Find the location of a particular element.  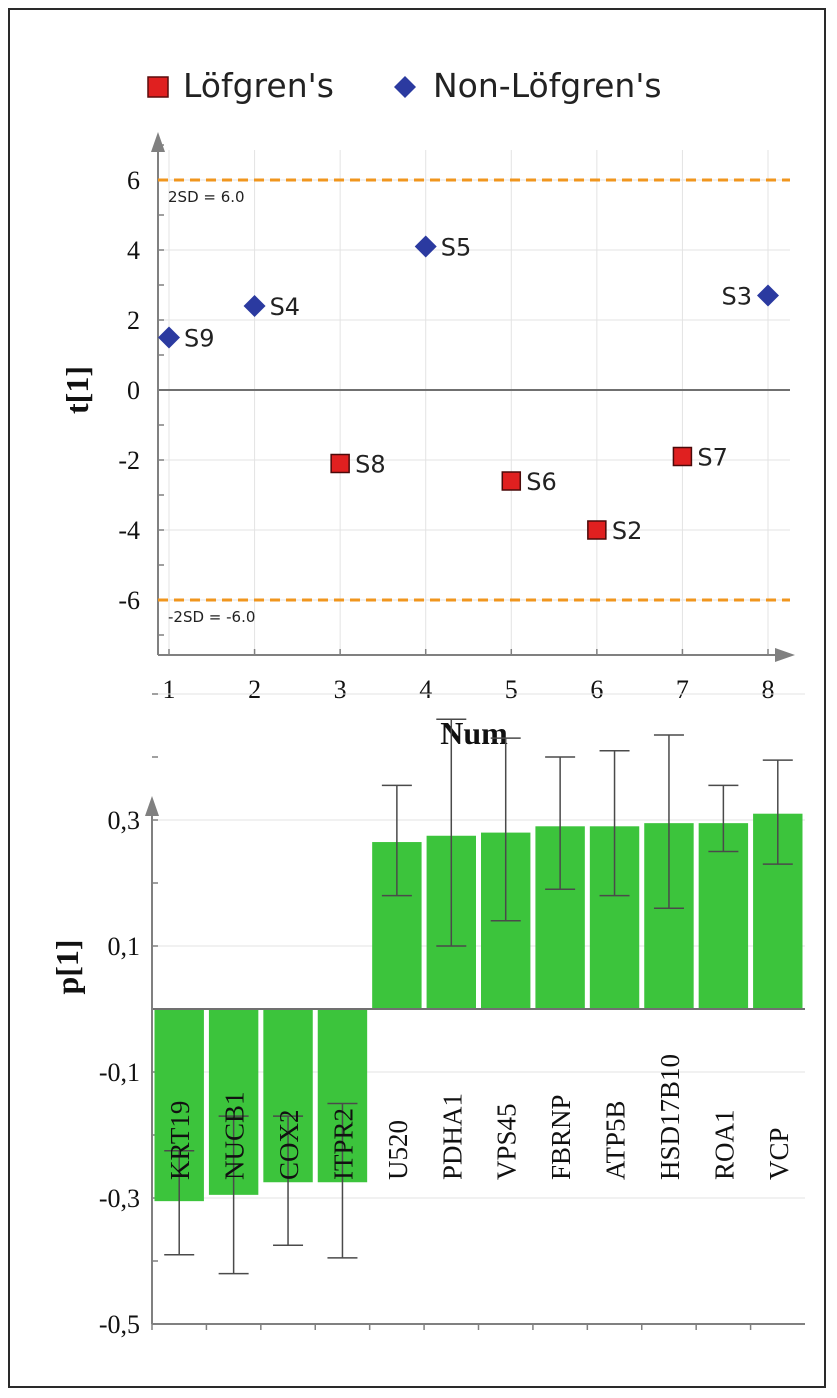

y-tick-label: 6 is located at coordinates (133, 180).